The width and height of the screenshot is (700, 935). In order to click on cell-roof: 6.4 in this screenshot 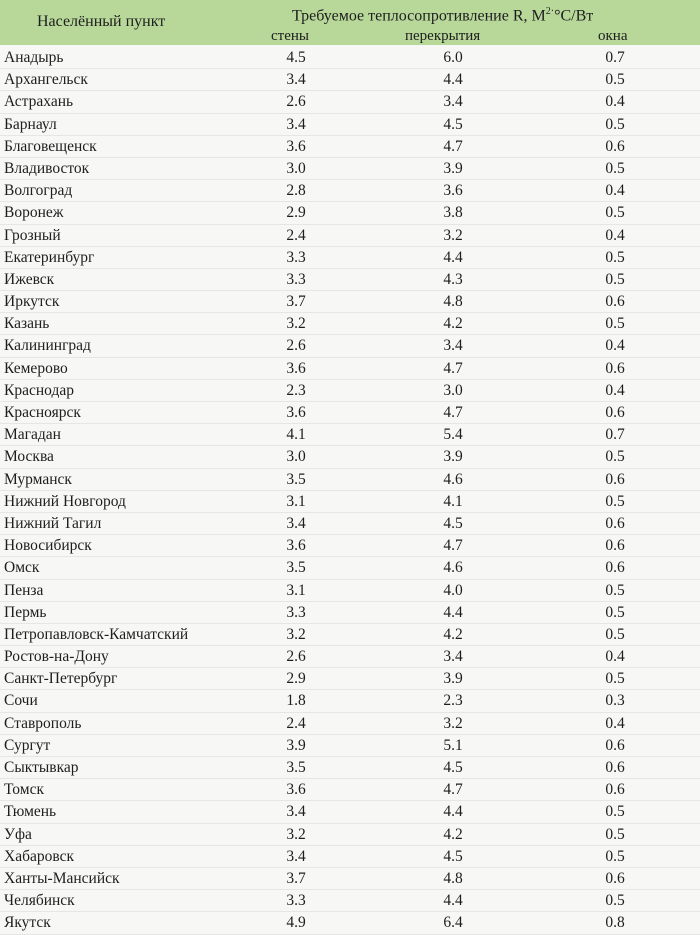, I will do `click(453, 923)`.